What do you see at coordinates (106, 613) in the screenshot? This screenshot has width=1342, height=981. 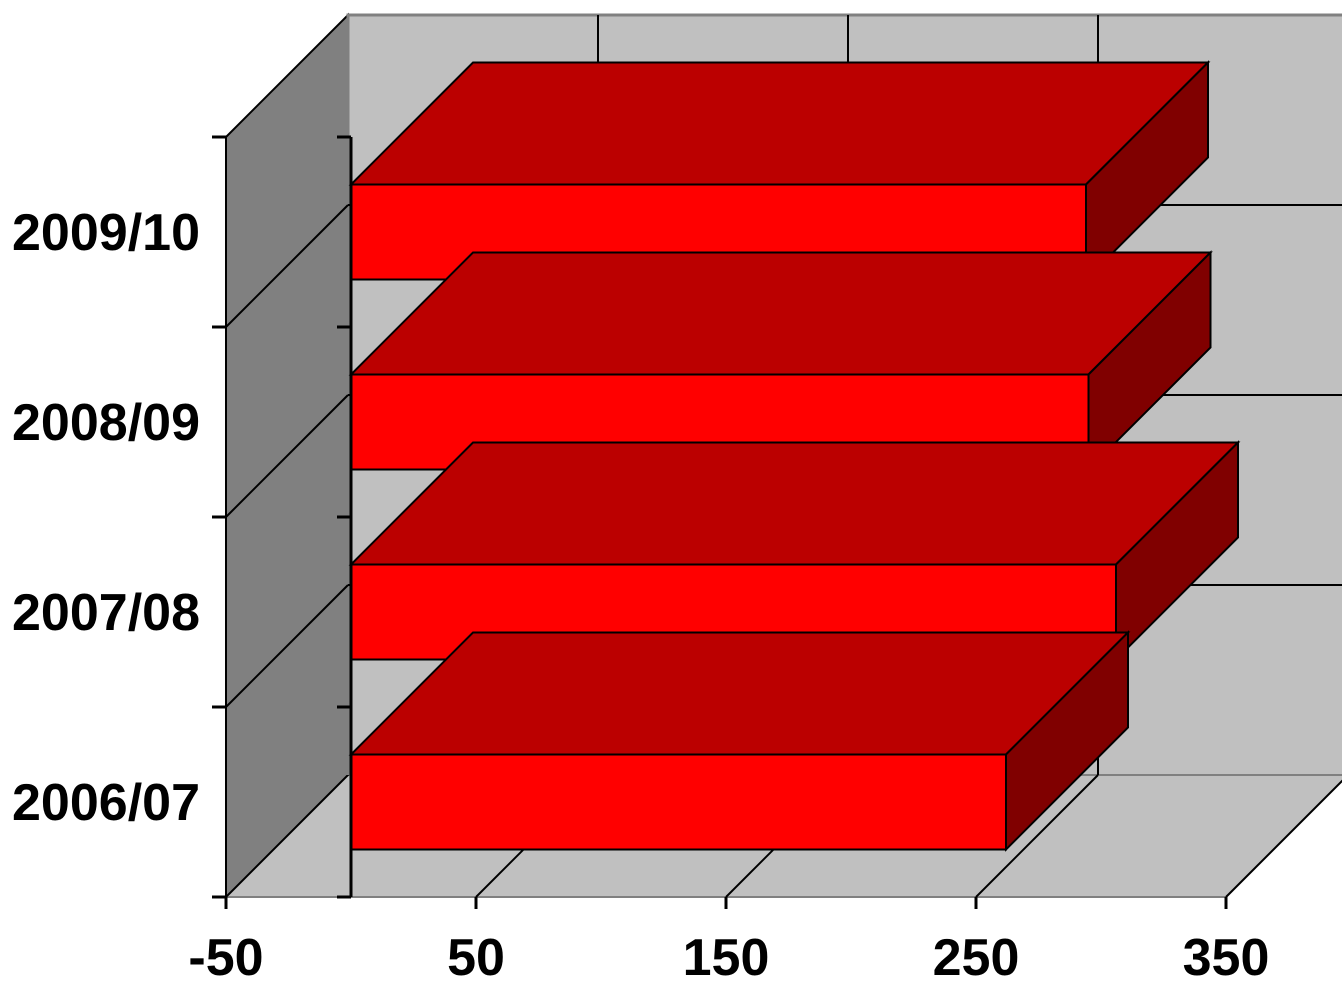 I see `y-tick-label: 2007/08` at bounding box center [106, 613].